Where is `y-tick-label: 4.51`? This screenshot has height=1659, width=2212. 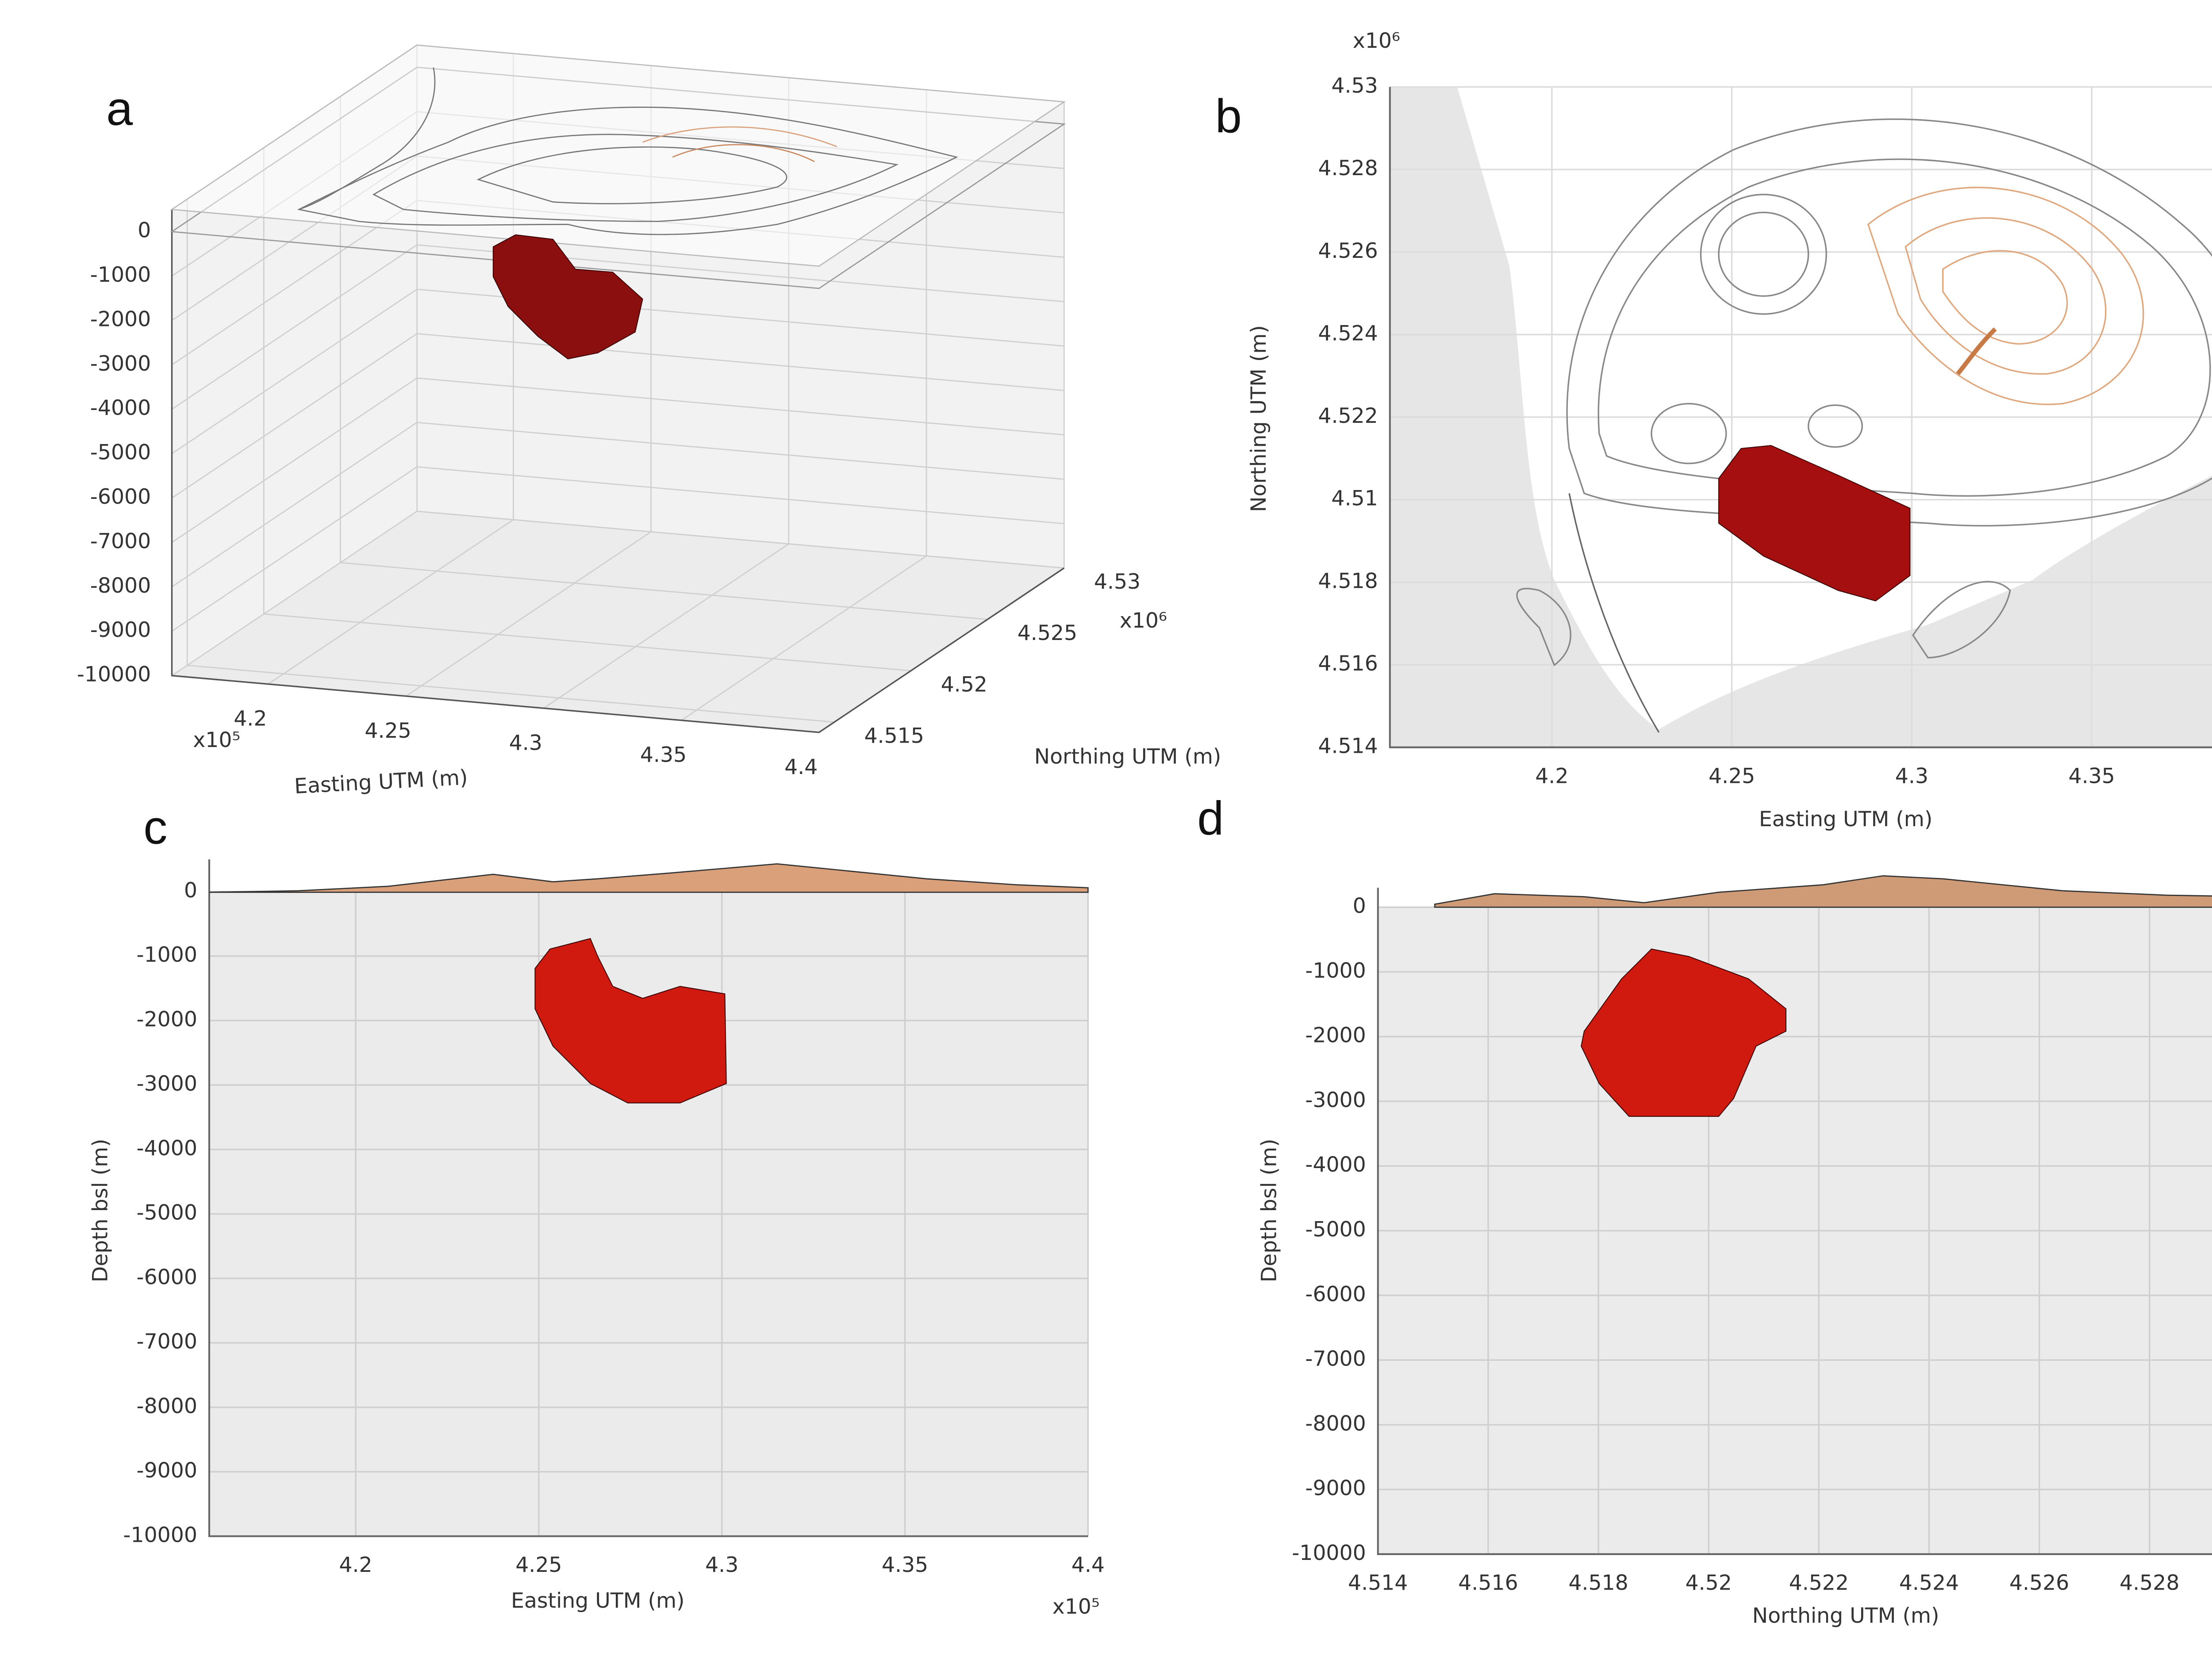
y-tick-label: 4.51 is located at coordinates (1354, 499).